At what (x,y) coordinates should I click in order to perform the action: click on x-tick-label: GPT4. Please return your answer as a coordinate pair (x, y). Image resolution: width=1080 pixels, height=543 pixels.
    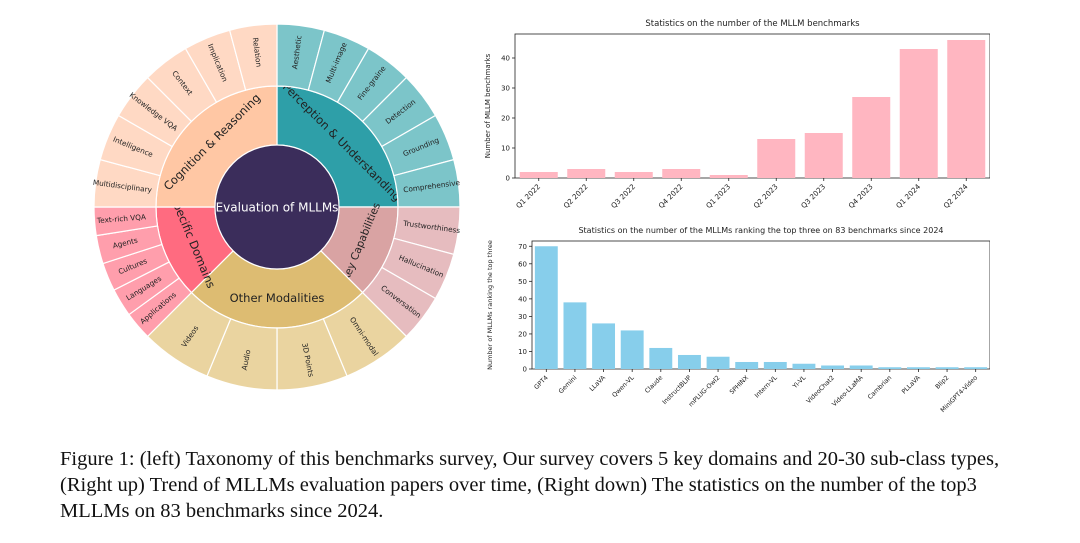
    Looking at the image, I should click on (541, 382).